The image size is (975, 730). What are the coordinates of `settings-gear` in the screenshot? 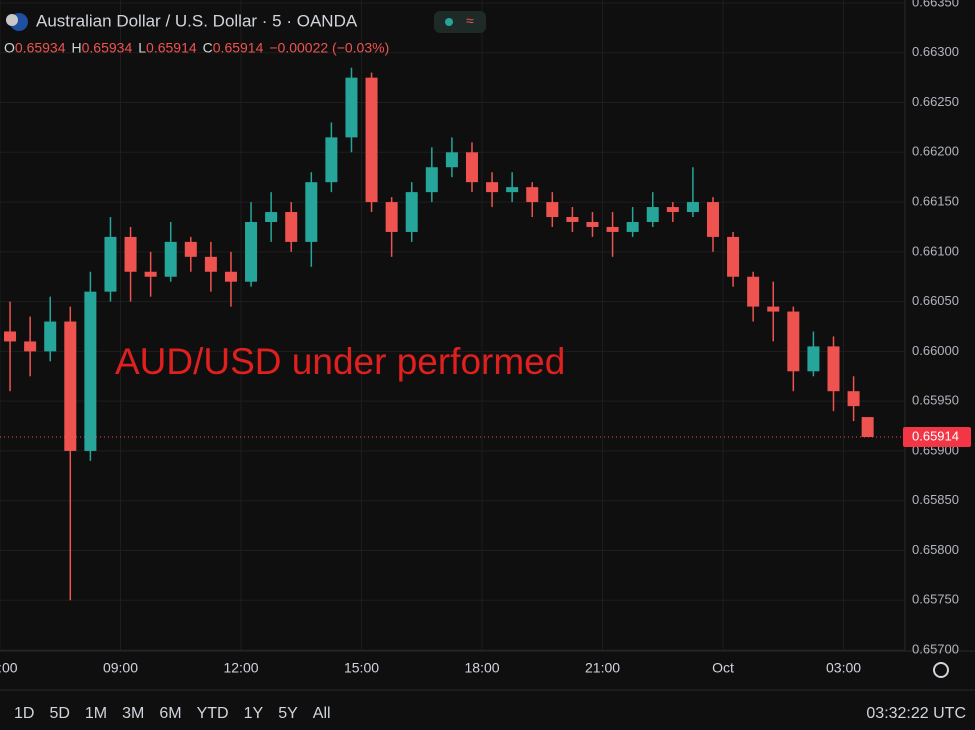 It's located at (941, 670).